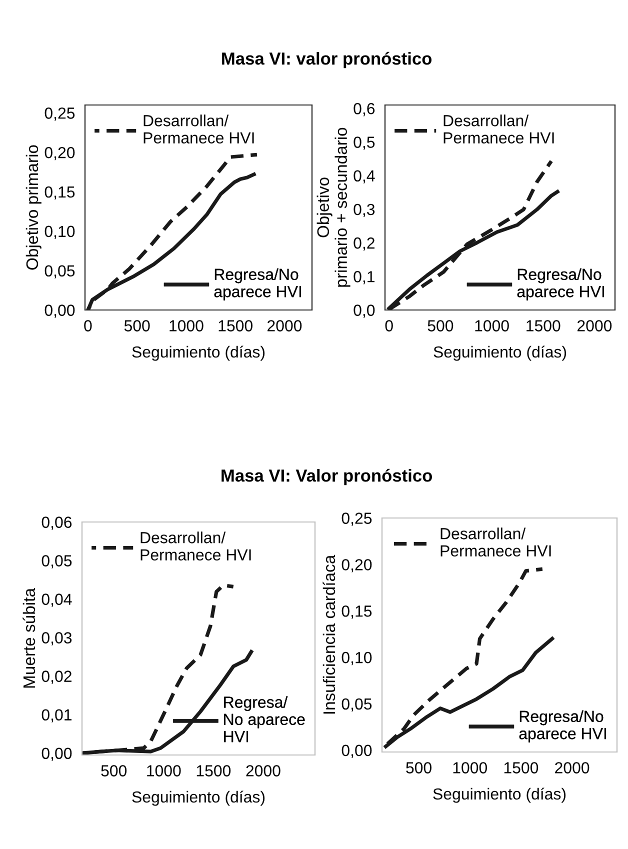  What do you see at coordinates (364, 311) in the screenshot?
I see `y-tick-label: 0,0` at bounding box center [364, 311].